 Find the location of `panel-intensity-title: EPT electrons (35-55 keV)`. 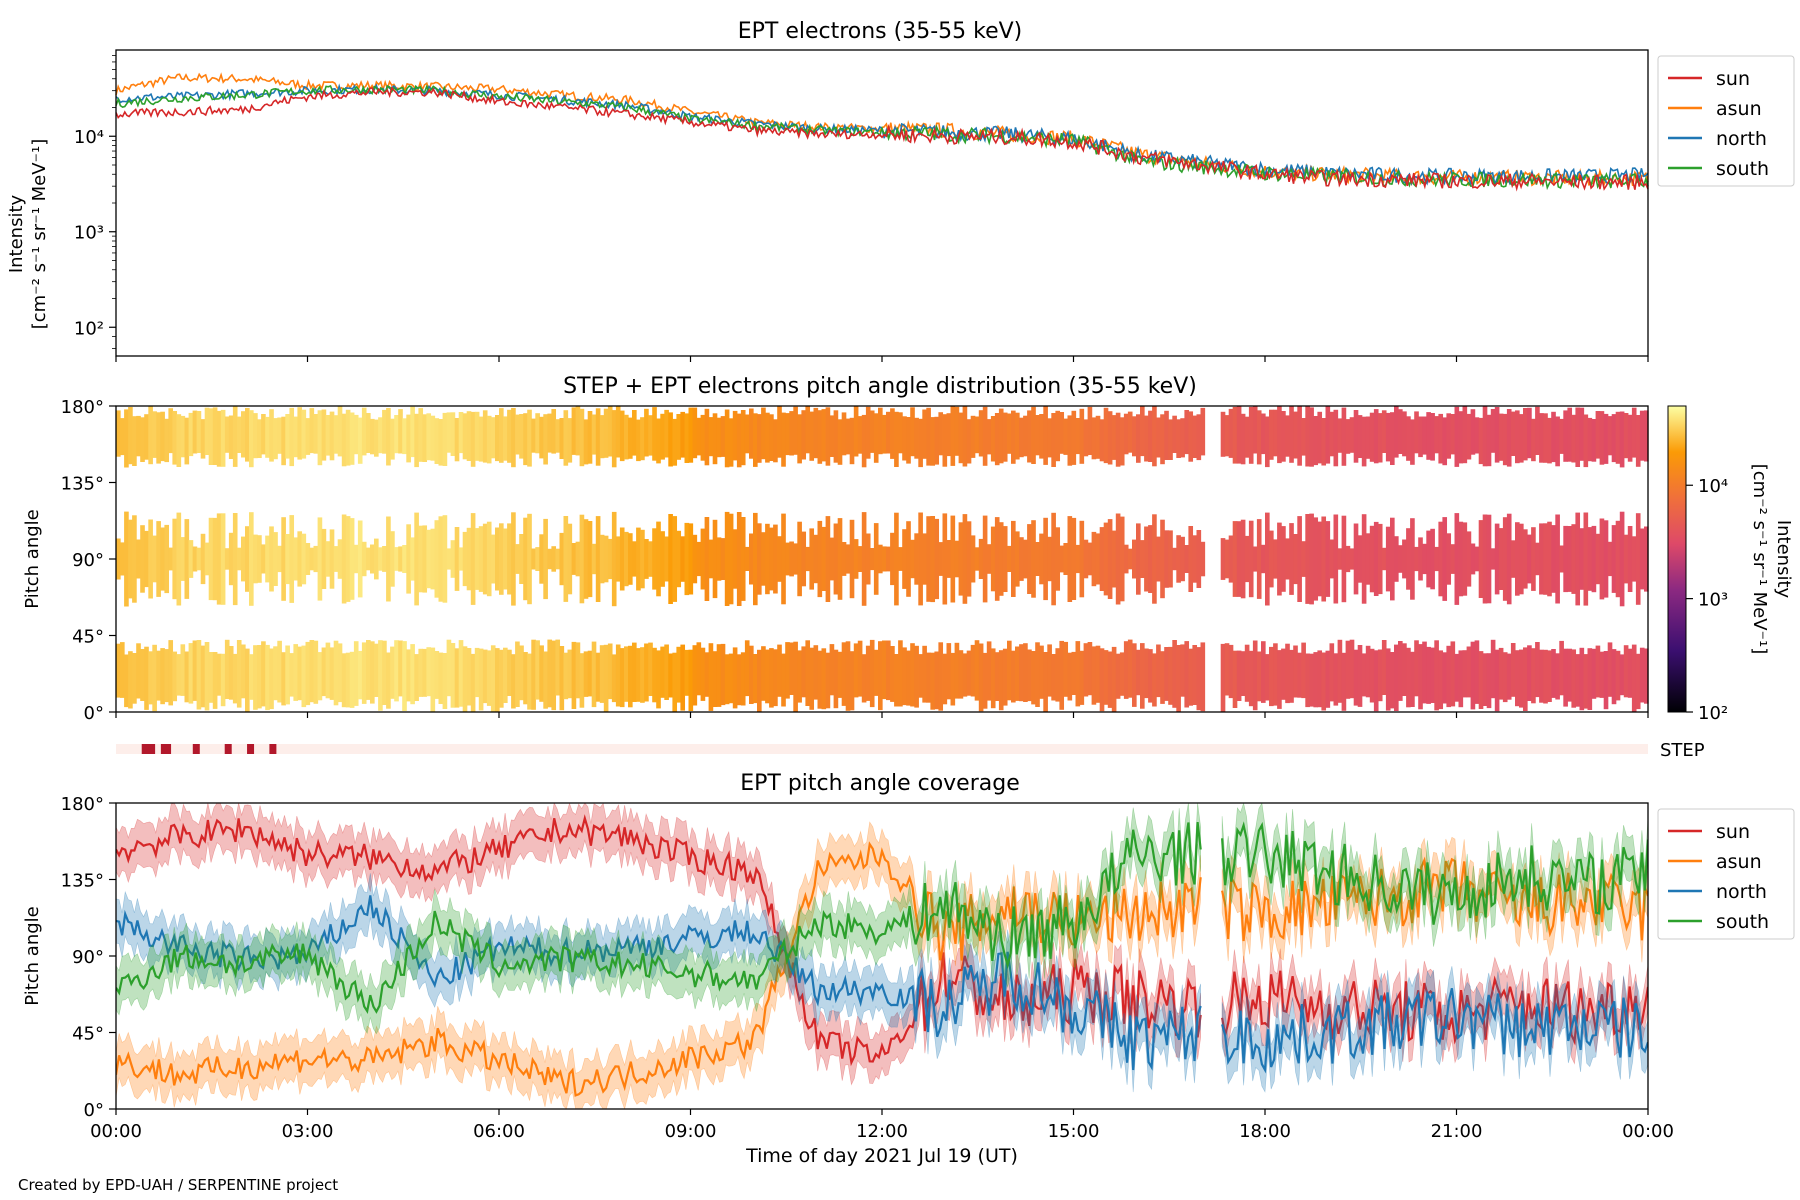

panel-intensity-title: EPT electrons (35-55 keV) is located at coordinates (880, 31).